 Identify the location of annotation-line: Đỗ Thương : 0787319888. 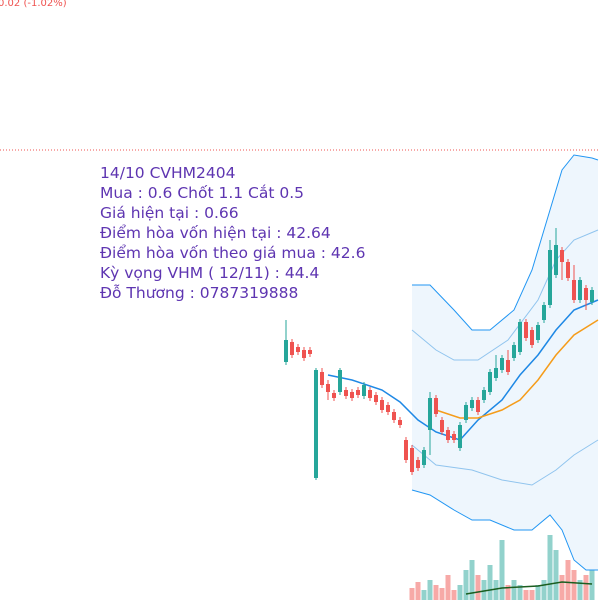
(199, 293).